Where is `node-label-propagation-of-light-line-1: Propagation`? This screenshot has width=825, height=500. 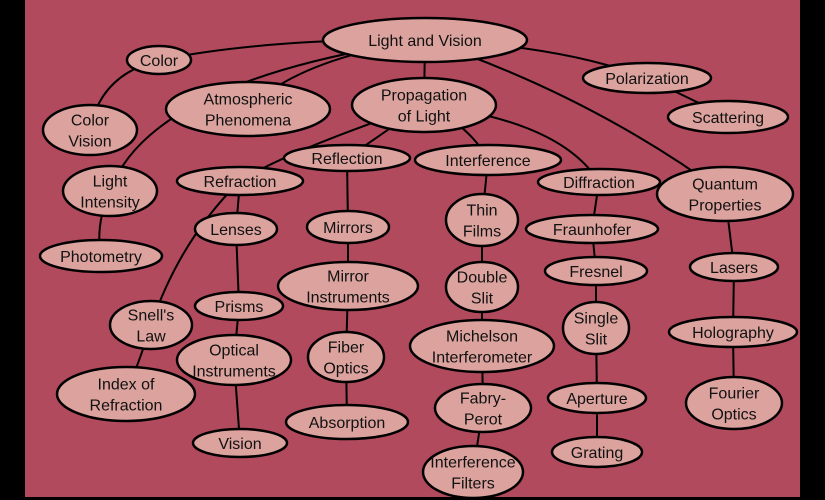
node-label-propagation-of-light-line-1: Propagation is located at coordinates (424, 96).